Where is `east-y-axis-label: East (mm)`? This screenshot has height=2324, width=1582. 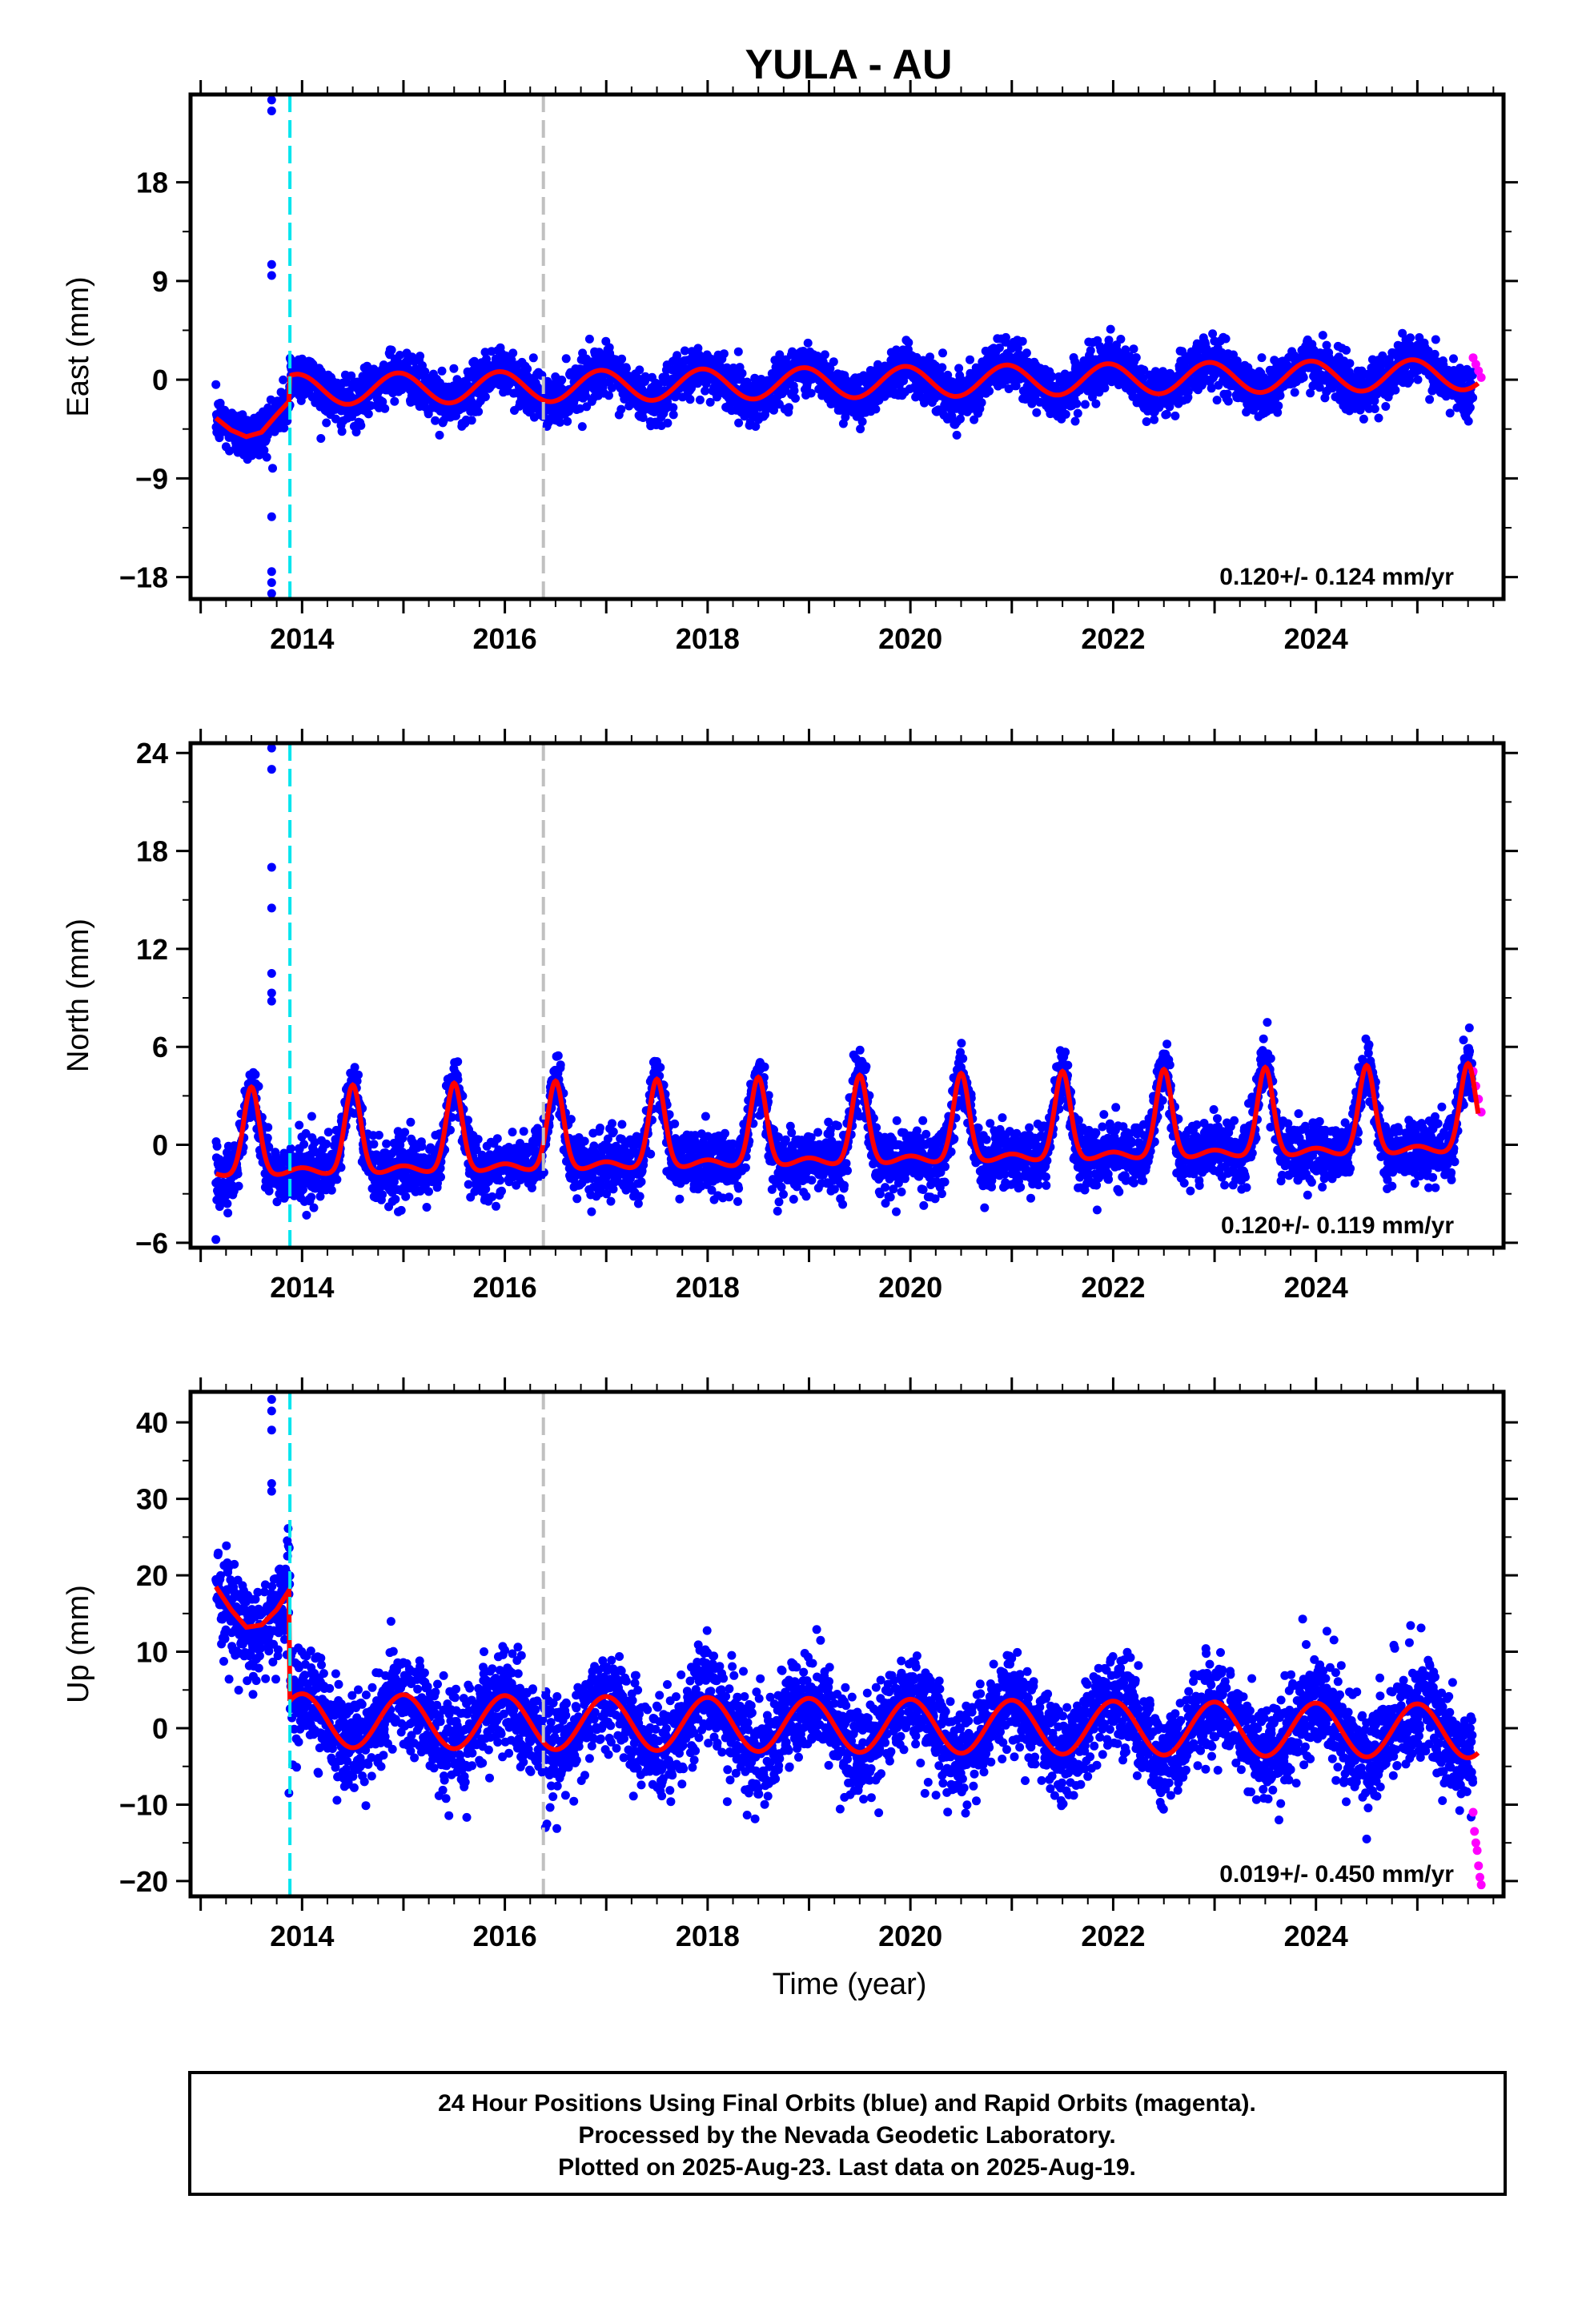 east-y-axis-label: East (mm) is located at coordinates (79, 346).